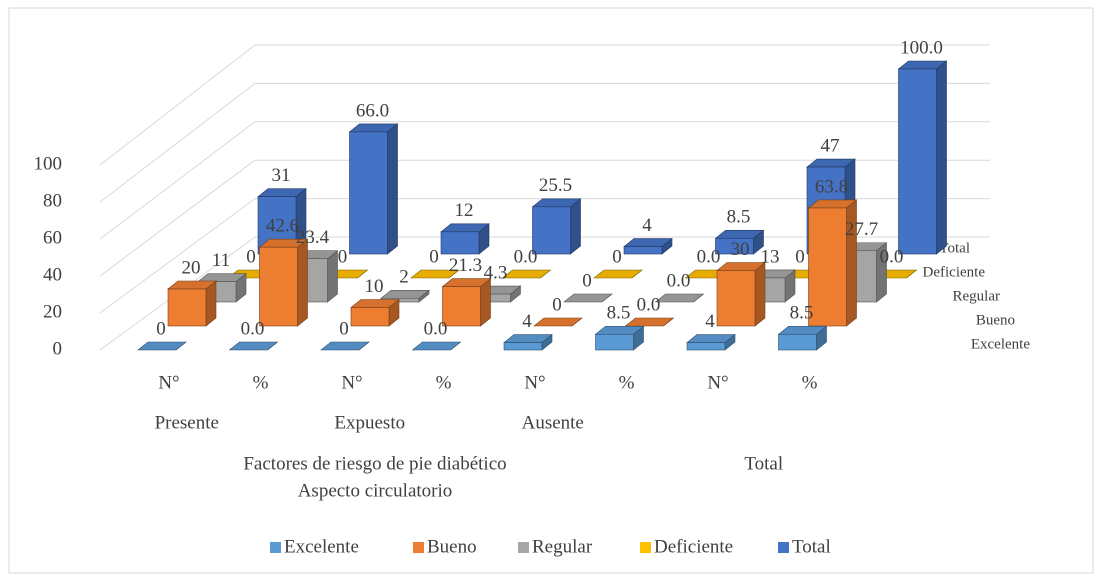 The image size is (1102, 584). Describe the element at coordinates (740, 249) in the screenshot. I see `data-label: 30` at that location.